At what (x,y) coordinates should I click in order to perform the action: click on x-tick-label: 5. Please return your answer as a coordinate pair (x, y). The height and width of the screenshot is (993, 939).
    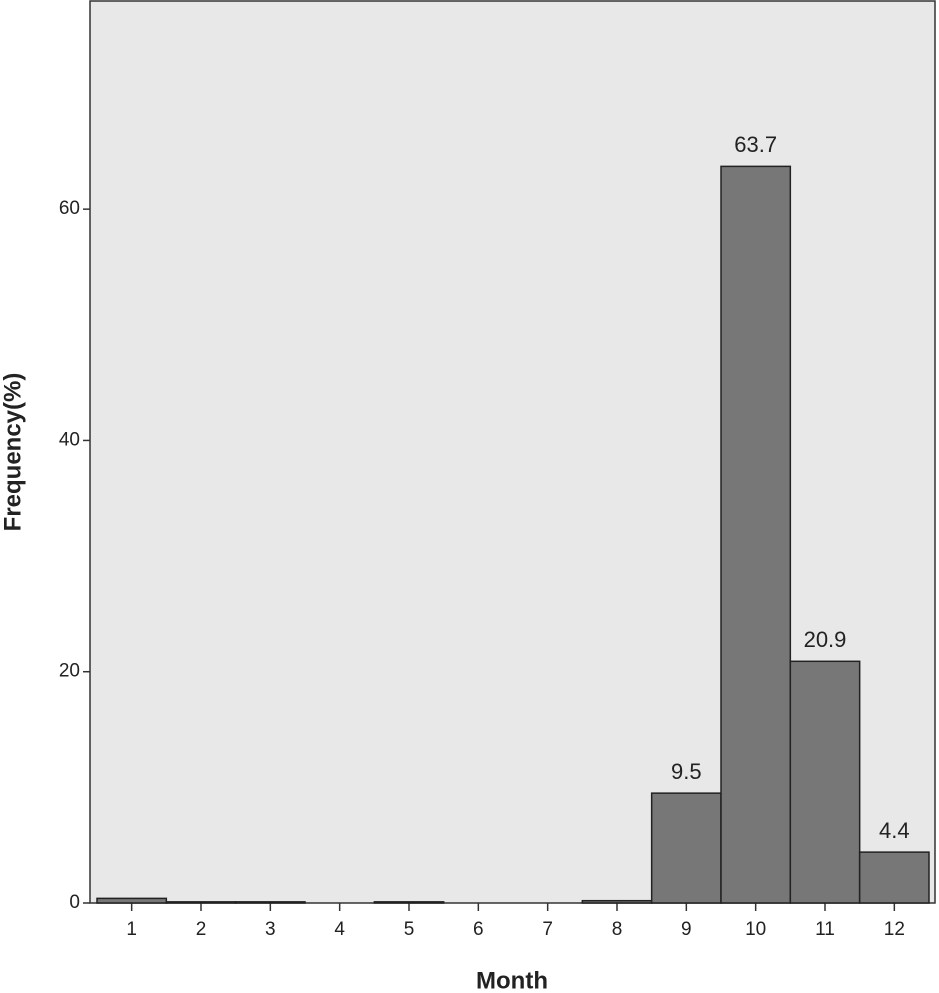
    Looking at the image, I should click on (409, 929).